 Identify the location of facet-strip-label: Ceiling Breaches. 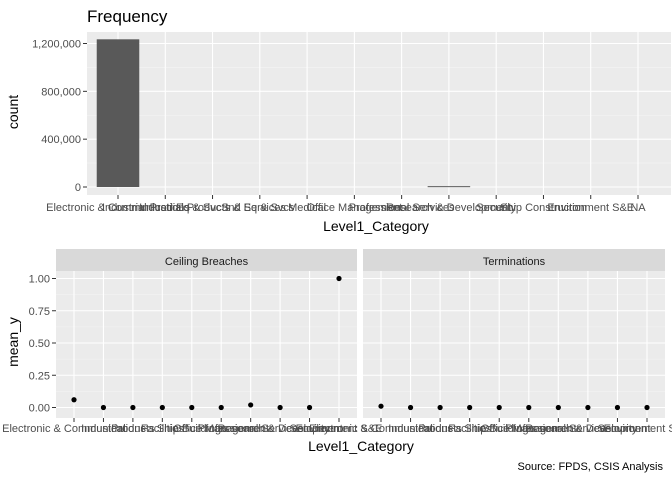
(207, 262).